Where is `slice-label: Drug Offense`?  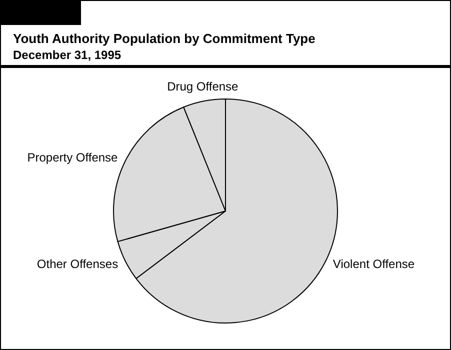 slice-label: Drug Offense is located at coordinates (203, 87).